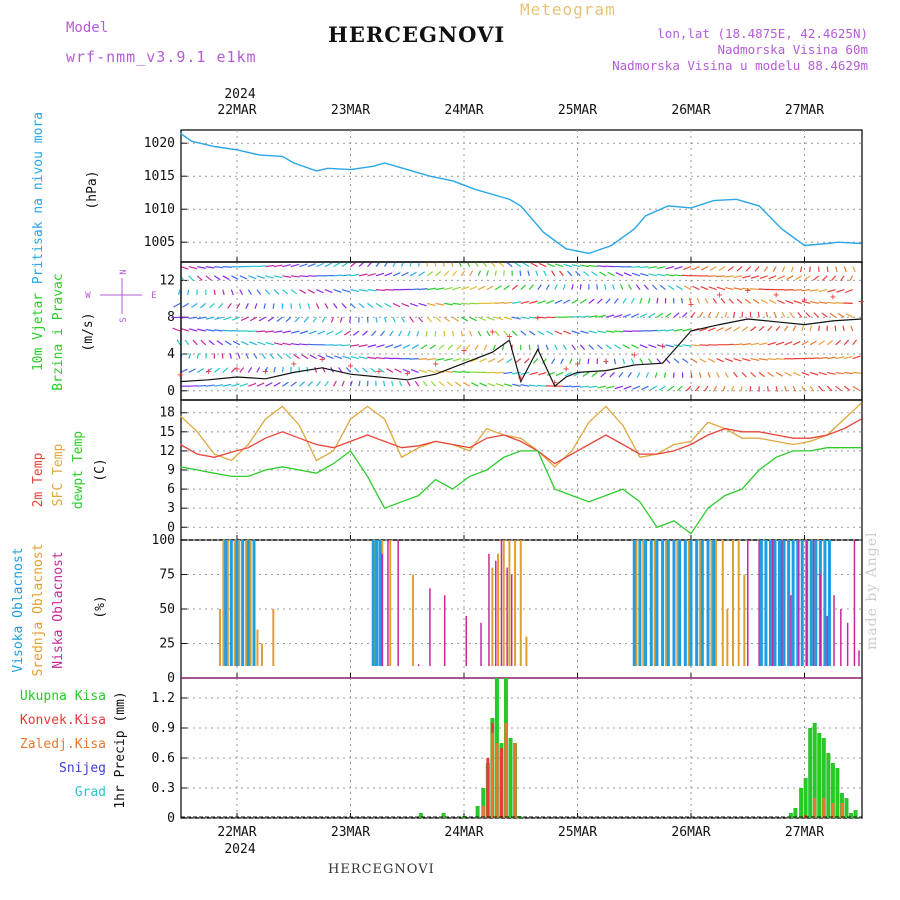 The width and height of the screenshot is (900, 900). Describe the element at coordinates (239, 94) in the screenshot. I see `top-year-label: 2024` at that location.